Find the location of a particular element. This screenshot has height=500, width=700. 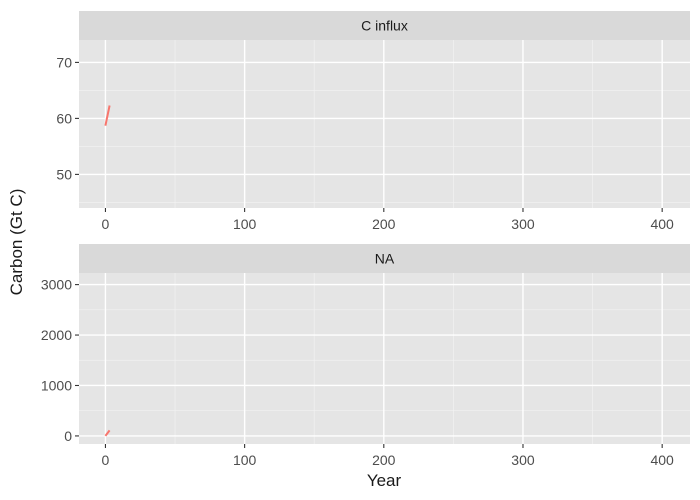

facet-strip-label: C influx is located at coordinates (384, 26).